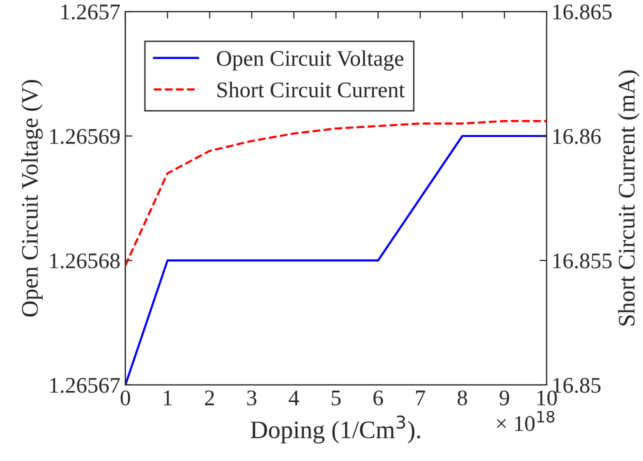 This screenshot has width=643, height=461. What do you see at coordinates (336, 398) in the screenshot?
I see `x-tick-label: 5` at bounding box center [336, 398].